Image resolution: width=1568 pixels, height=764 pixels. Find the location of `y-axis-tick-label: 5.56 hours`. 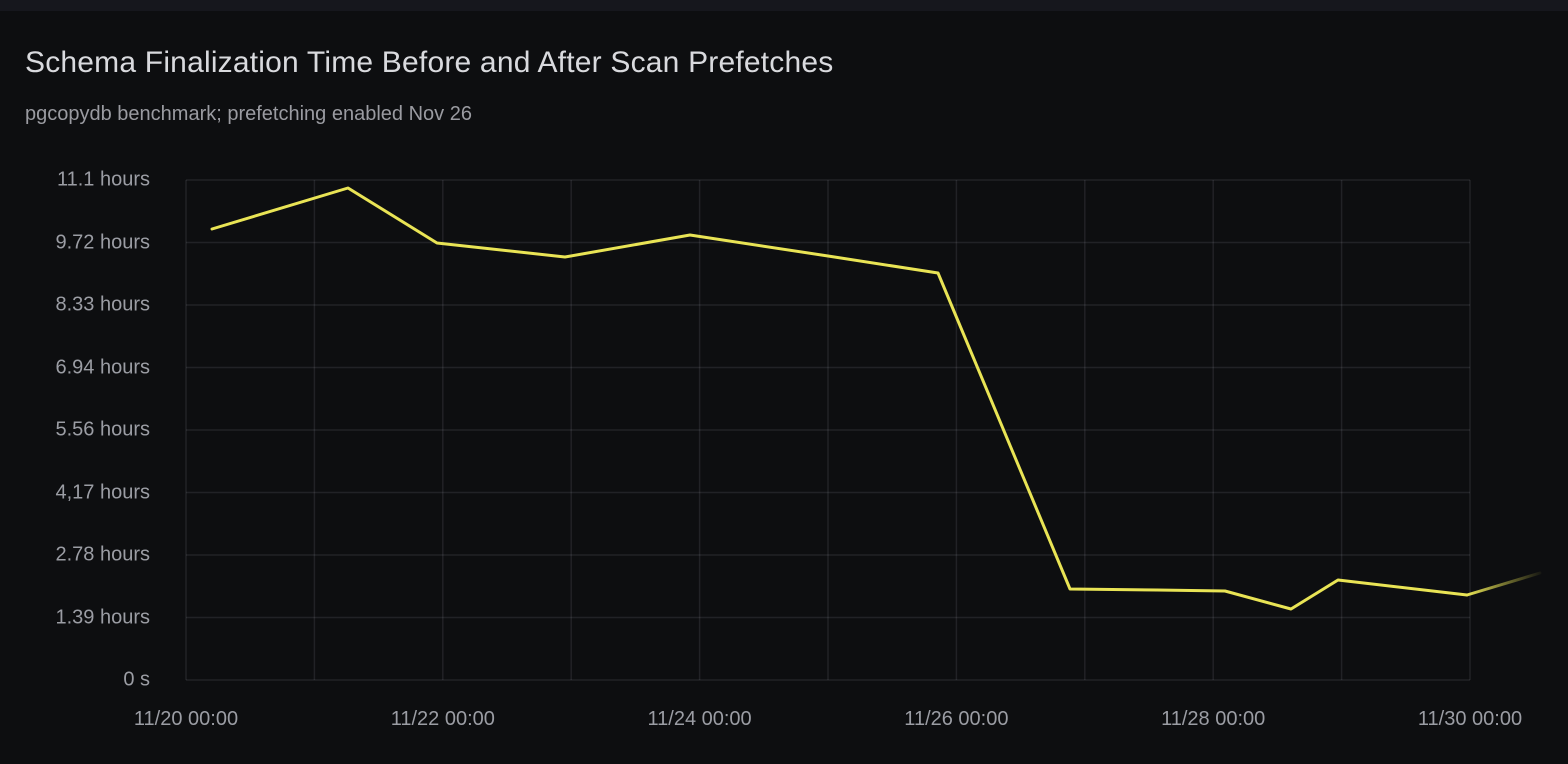

y-axis-tick-label: 5.56 hours is located at coordinates (102, 429).